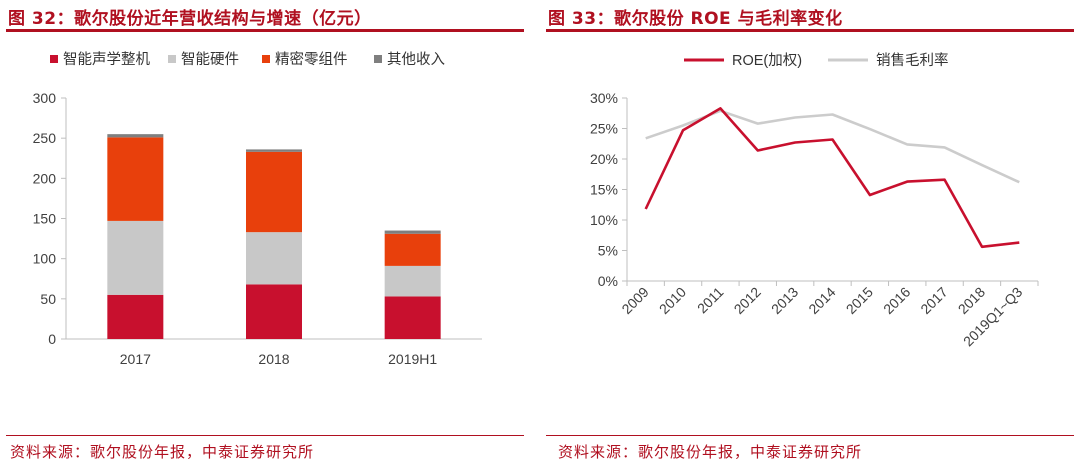  Describe the element at coordinates (767, 60) in the screenshot. I see `legend-label-0: ROE(加权)` at that location.